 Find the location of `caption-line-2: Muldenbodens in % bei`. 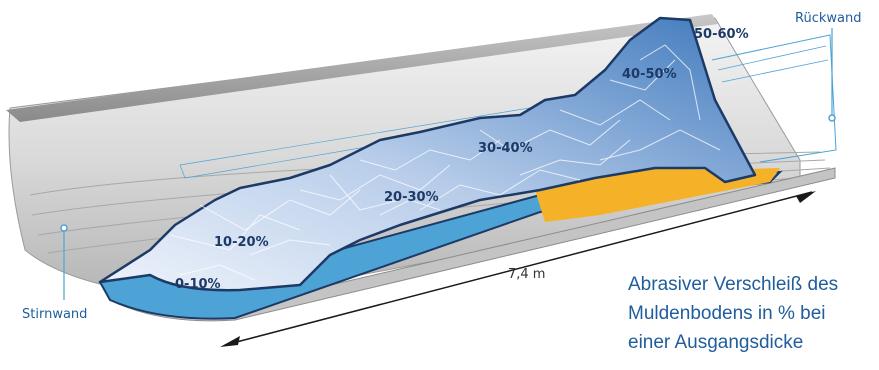

caption-line-2: Muldenbodens in % bei is located at coordinates (727, 313).